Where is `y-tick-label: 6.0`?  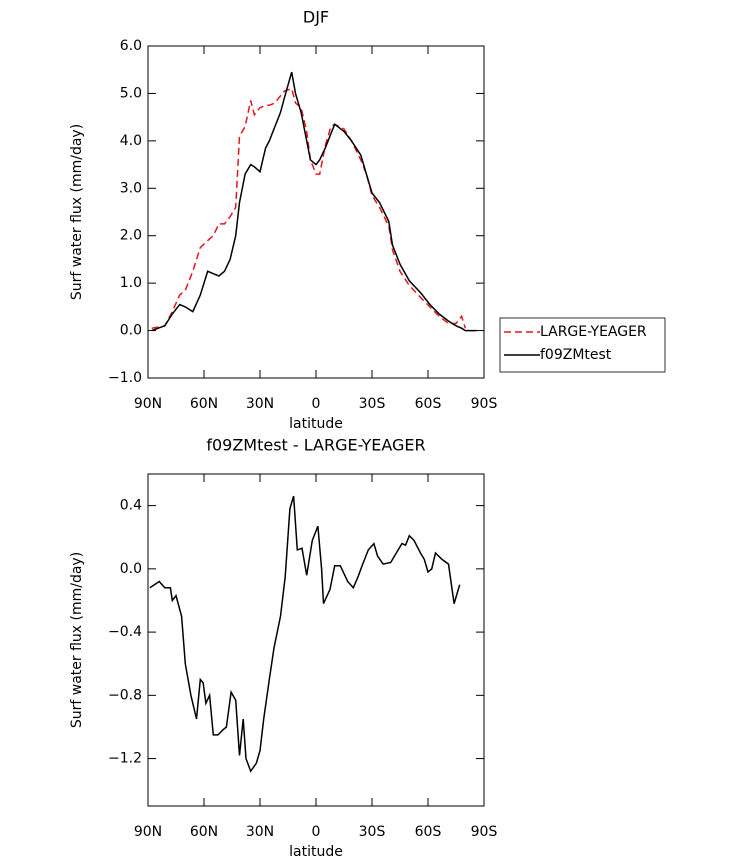
y-tick-label: 6.0 is located at coordinates (131, 46).